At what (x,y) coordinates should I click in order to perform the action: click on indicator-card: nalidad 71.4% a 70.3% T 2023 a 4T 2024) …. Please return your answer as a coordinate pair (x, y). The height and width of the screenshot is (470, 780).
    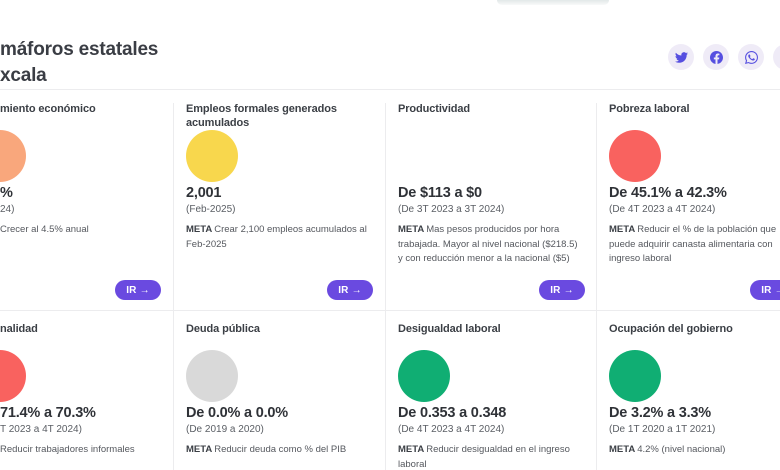
    Looking at the image, I should click on (86, 390).